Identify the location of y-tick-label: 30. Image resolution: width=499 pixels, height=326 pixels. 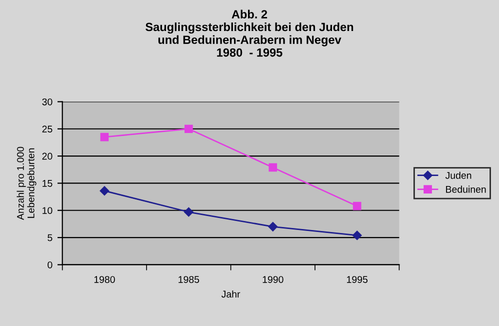
(47, 102).